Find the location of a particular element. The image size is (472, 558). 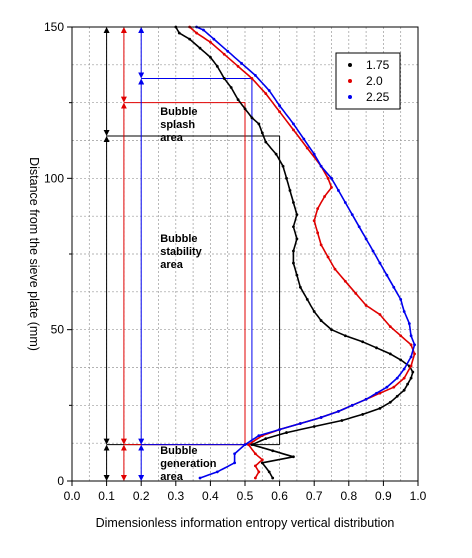

x-tick-label: 0.8 is located at coordinates (348, 496).